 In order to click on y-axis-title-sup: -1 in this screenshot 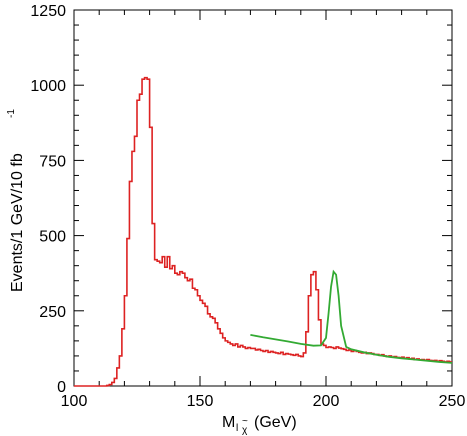, I will do `click(11, 113)`.